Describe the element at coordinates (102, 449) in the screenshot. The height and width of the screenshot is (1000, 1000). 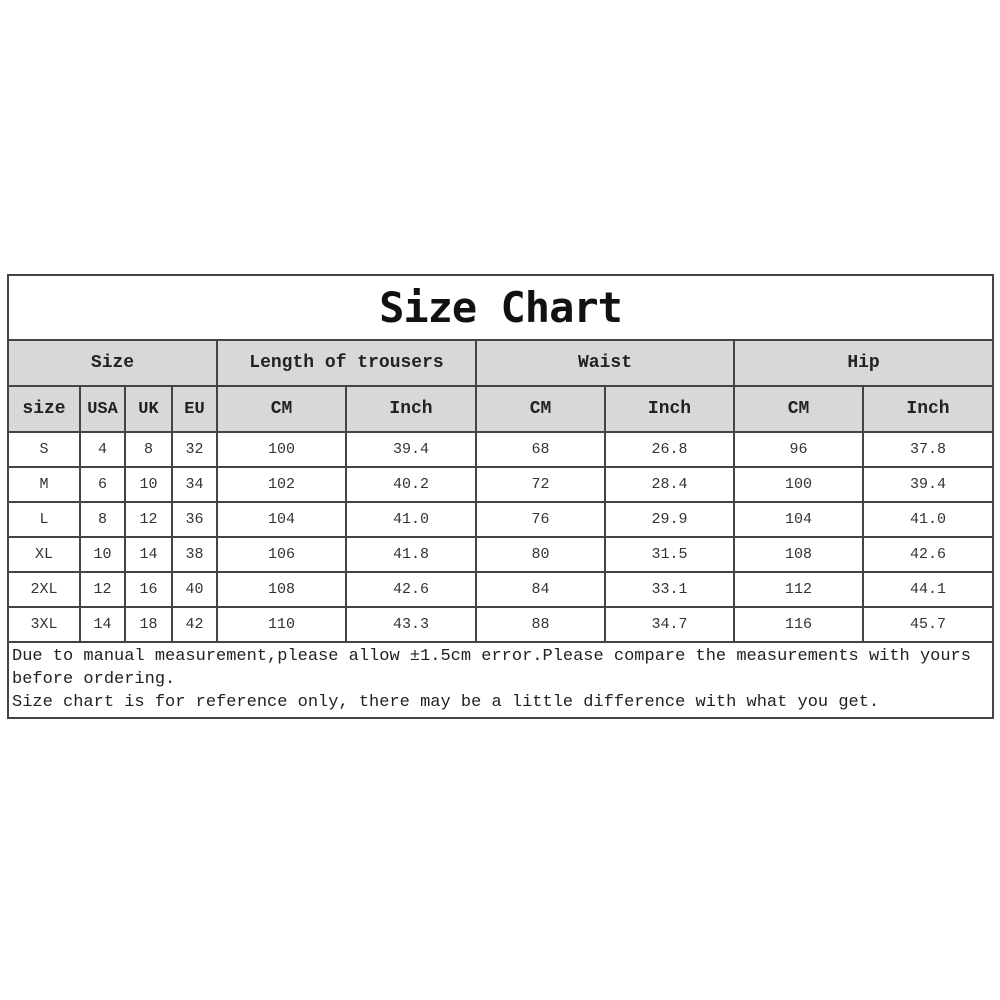
I see `table-cell: 4` at that location.